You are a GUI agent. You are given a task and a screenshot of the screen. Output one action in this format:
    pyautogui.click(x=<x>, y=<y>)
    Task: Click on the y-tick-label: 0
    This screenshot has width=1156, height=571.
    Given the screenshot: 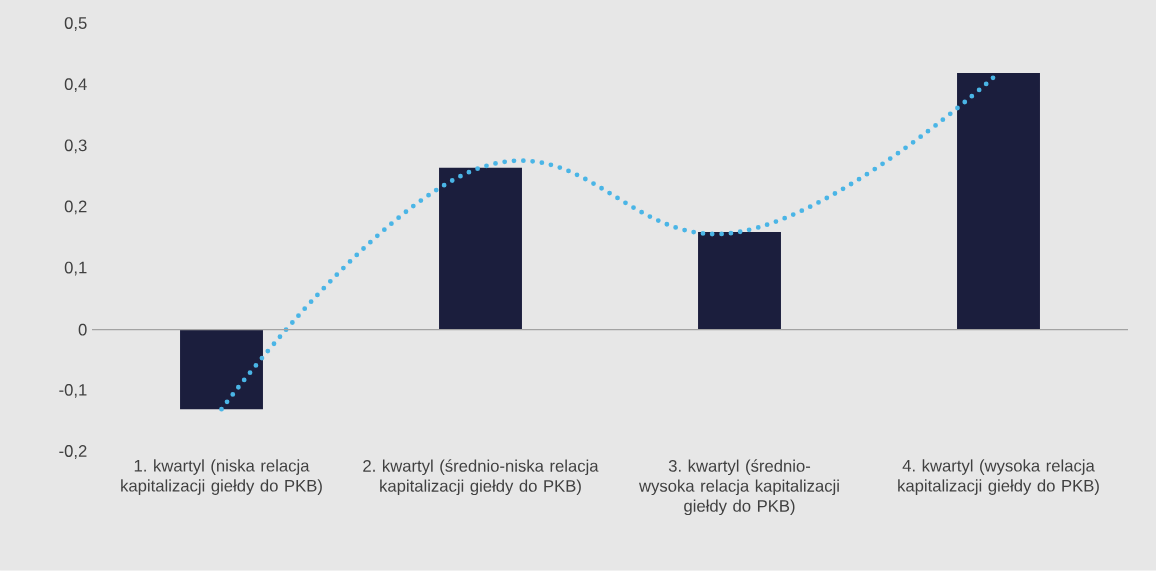 What is the action you would take?
    pyautogui.click(x=82, y=329)
    